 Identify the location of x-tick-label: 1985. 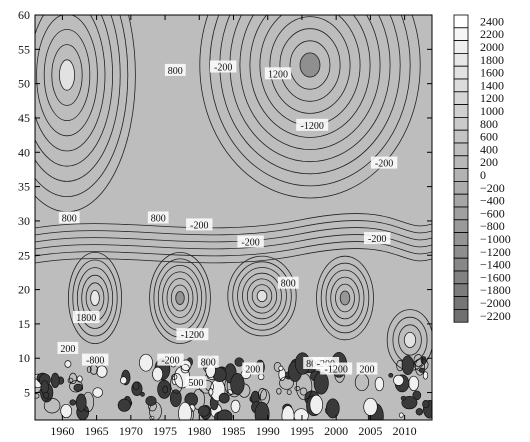
(234, 431).